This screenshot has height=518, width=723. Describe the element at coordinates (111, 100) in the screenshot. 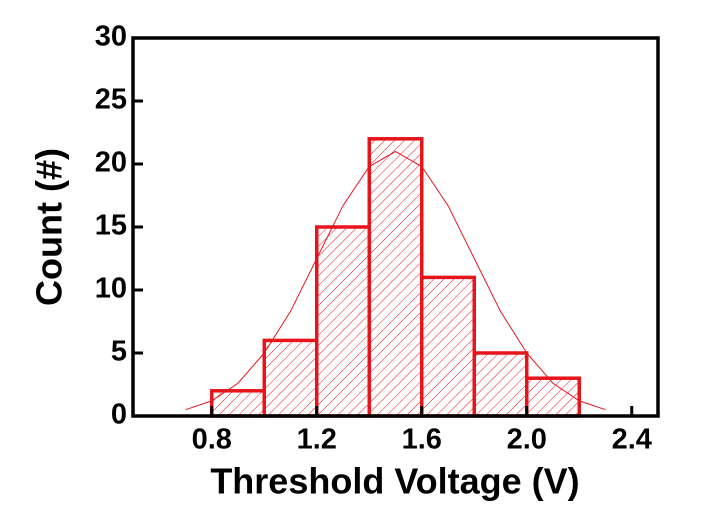

I see `y-tick-label: 25` at that location.